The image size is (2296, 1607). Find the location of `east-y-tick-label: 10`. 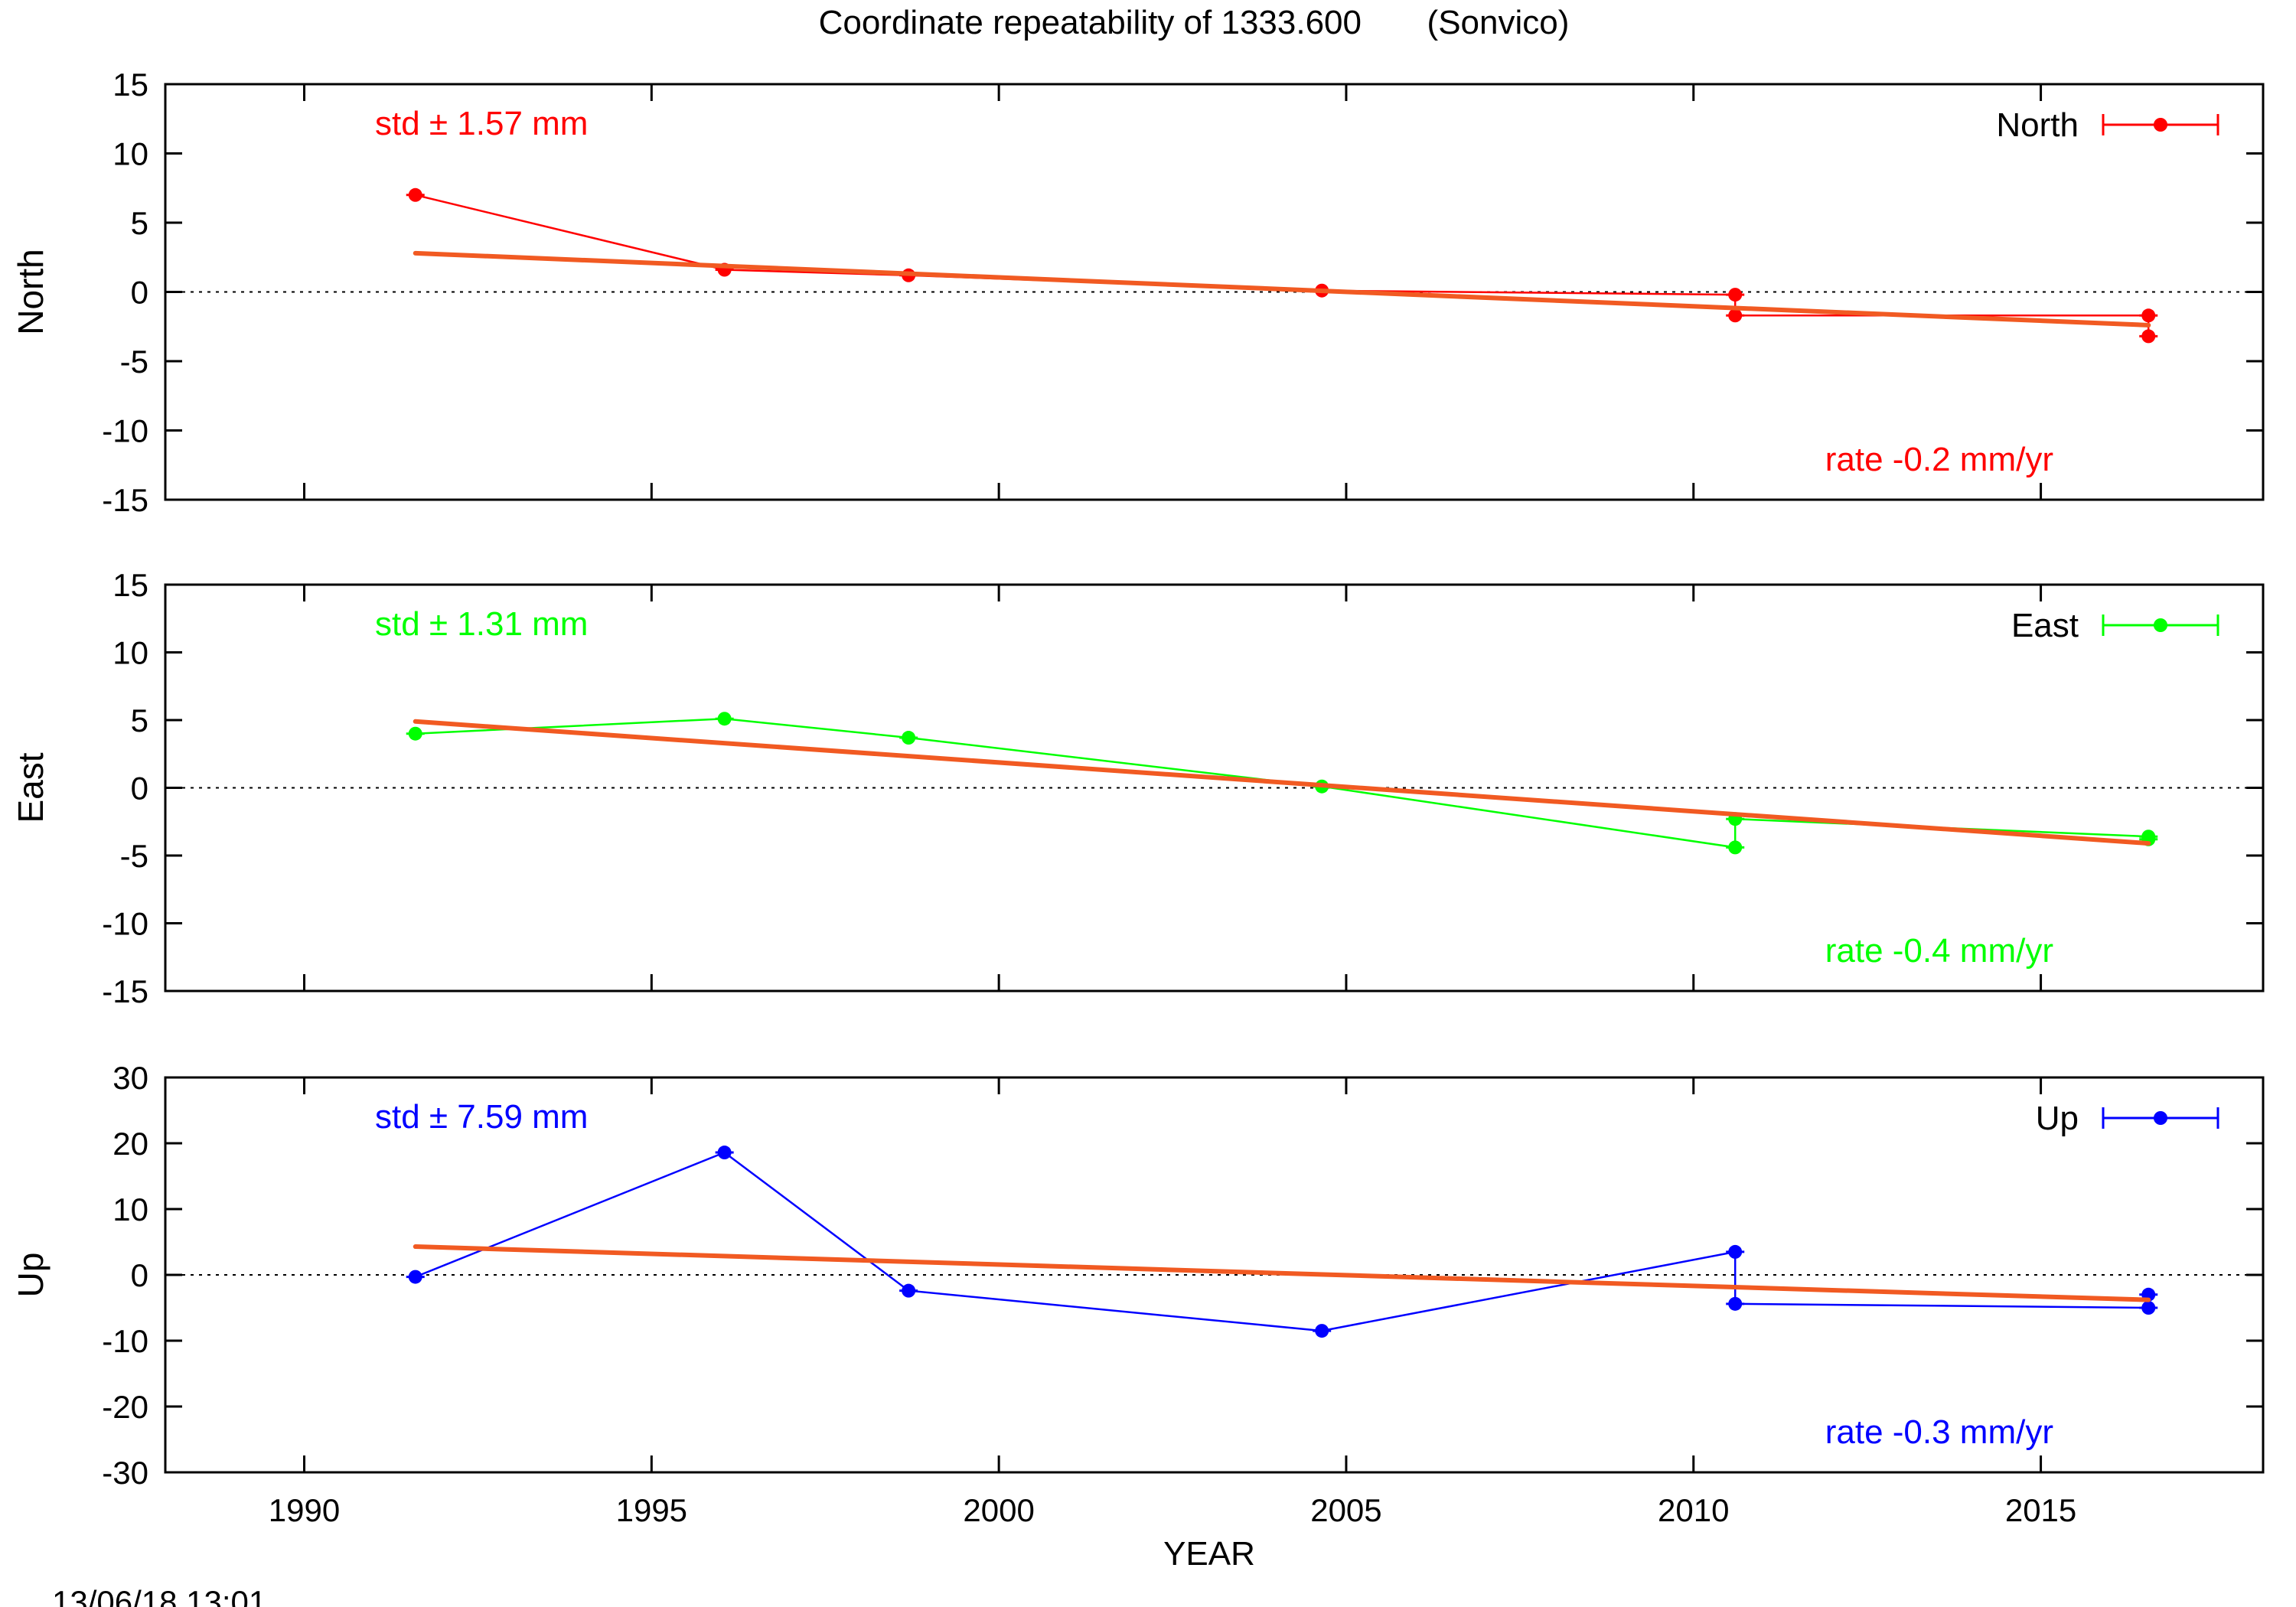

east-y-tick-label: 10 is located at coordinates (130, 653).